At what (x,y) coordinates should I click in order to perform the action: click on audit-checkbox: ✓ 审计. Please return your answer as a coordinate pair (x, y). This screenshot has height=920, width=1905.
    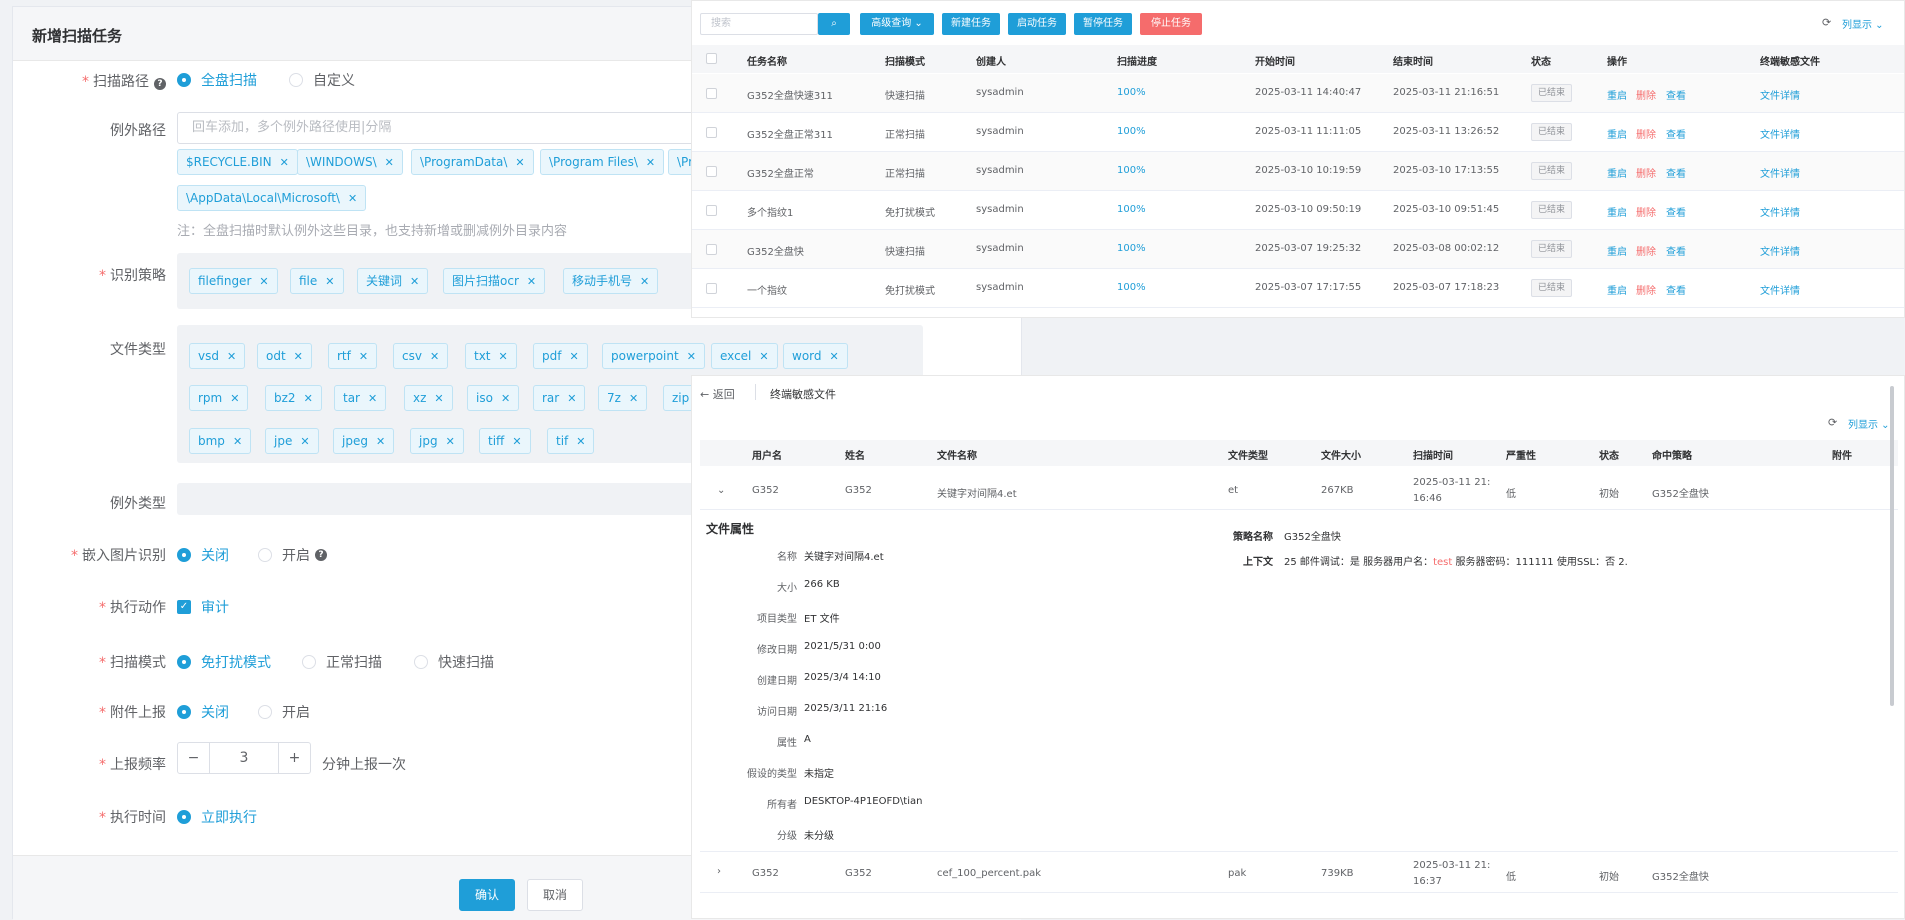
    Looking at the image, I should click on (203, 607).